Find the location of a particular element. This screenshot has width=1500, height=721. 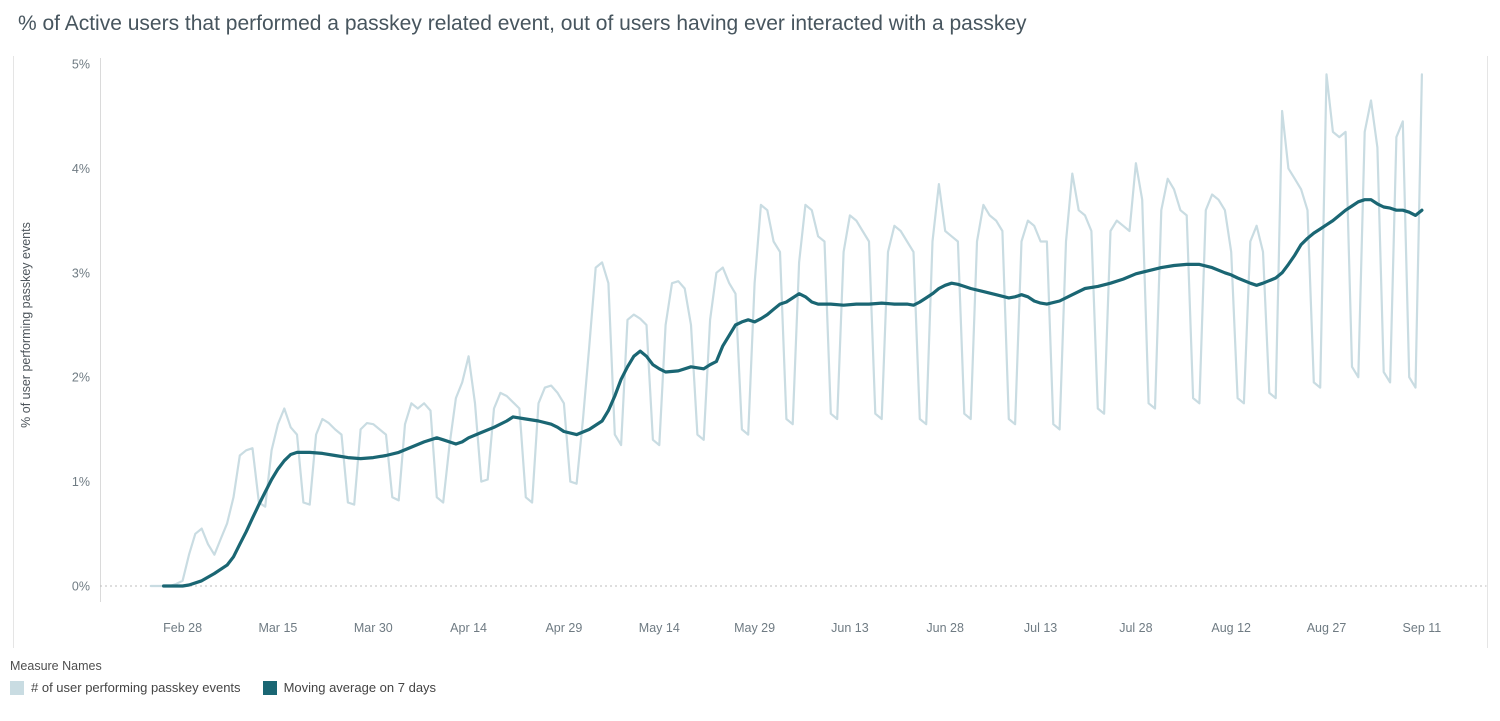

moving-average-label: Moving average on 7 days is located at coordinates (360, 687).